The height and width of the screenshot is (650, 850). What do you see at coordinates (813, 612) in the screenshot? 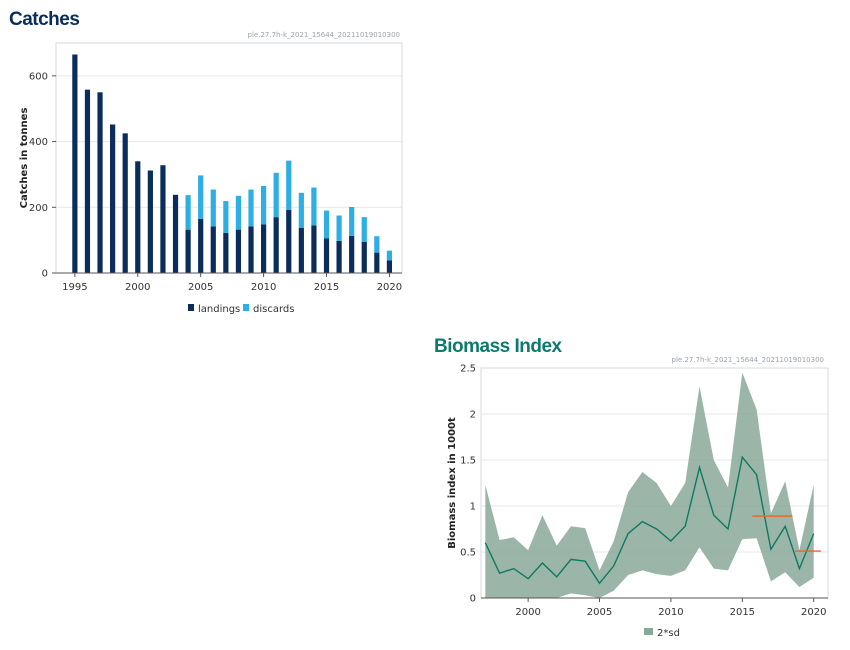
I see `biomass-x-tick-label: 2020` at bounding box center [813, 612].